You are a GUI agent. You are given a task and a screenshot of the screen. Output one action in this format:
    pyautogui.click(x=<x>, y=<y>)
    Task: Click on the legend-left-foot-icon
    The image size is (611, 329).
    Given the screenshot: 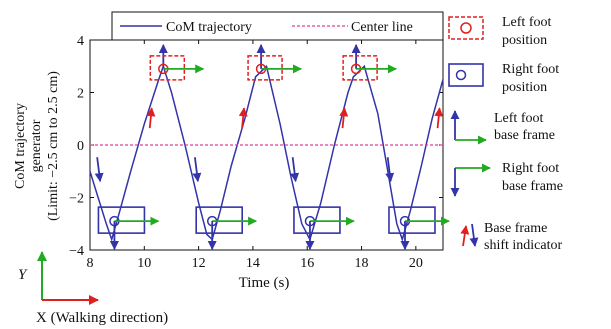 What is the action you would take?
    pyautogui.click(x=466, y=28)
    